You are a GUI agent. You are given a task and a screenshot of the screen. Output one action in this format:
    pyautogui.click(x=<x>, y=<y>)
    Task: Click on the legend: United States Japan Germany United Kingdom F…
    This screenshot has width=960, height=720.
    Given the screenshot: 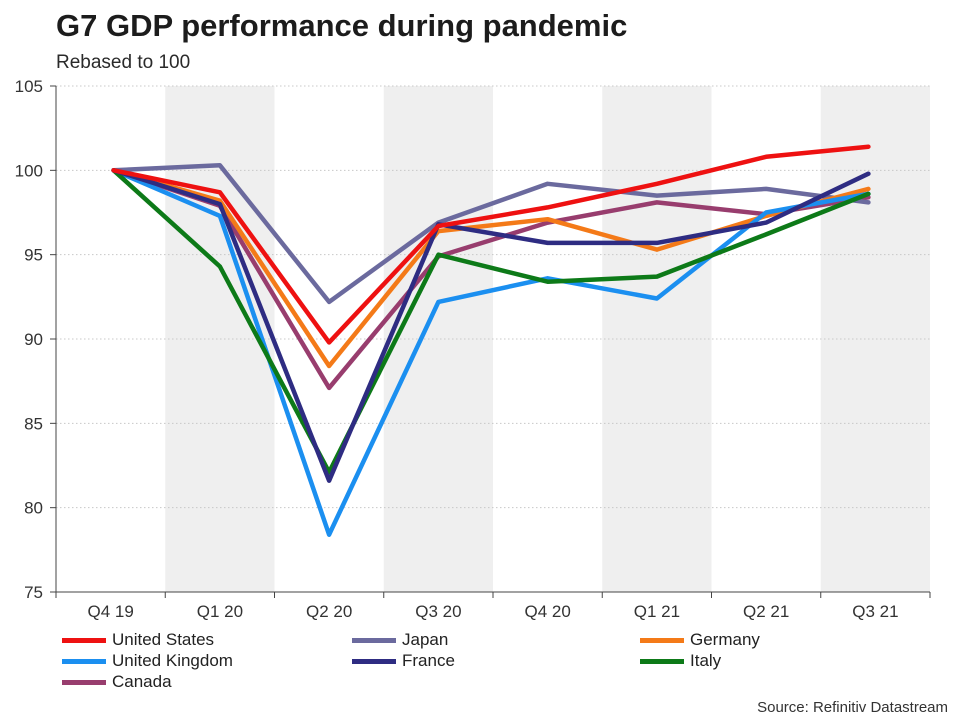 What is the action you would take?
    pyautogui.click(x=492, y=662)
    